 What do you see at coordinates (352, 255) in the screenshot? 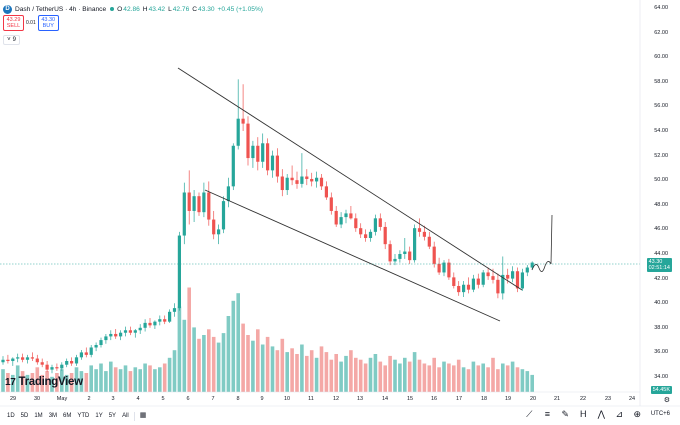
I see `lower-trendline` at bounding box center [352, 255].